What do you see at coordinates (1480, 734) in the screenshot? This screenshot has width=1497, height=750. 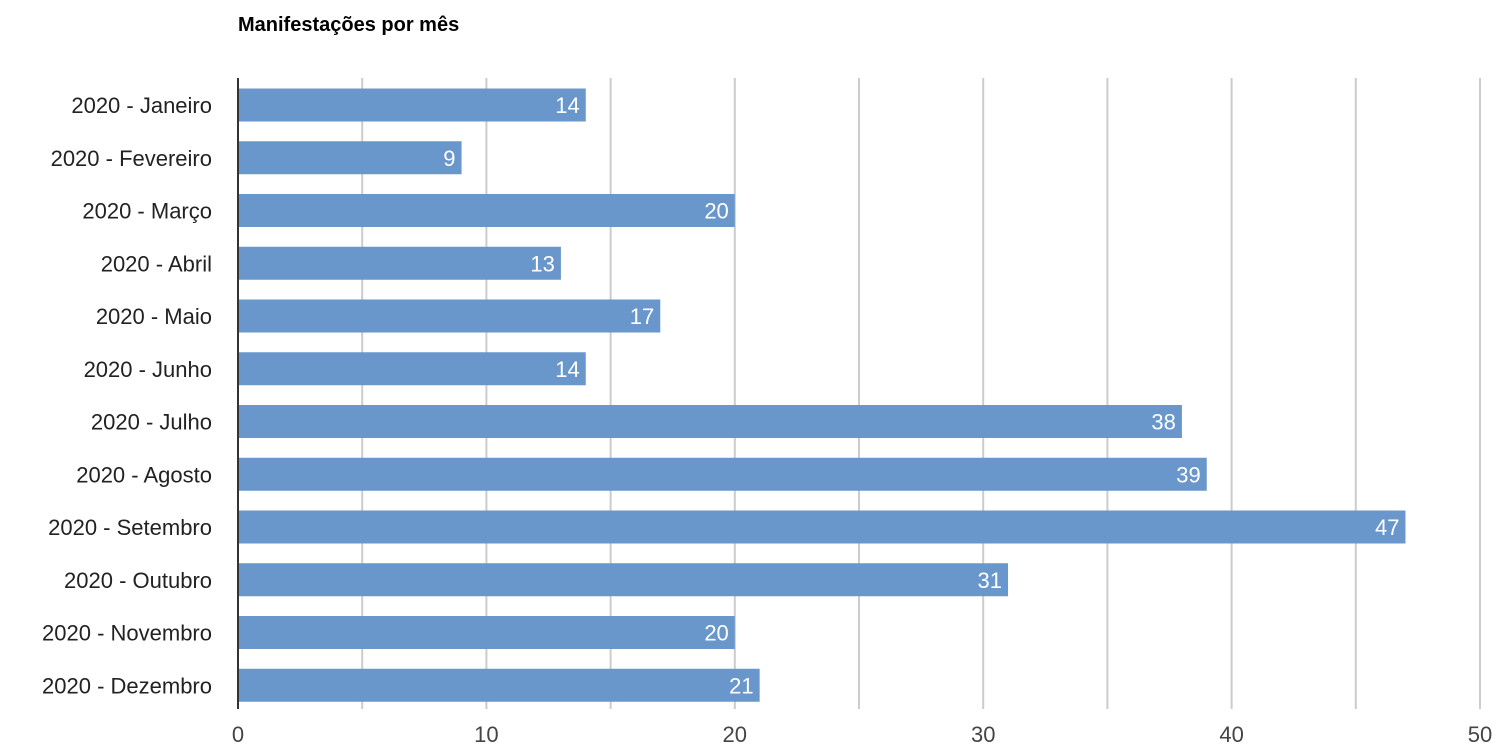 I see `x-tick-label: 50` at bounding box center [1480, 734].